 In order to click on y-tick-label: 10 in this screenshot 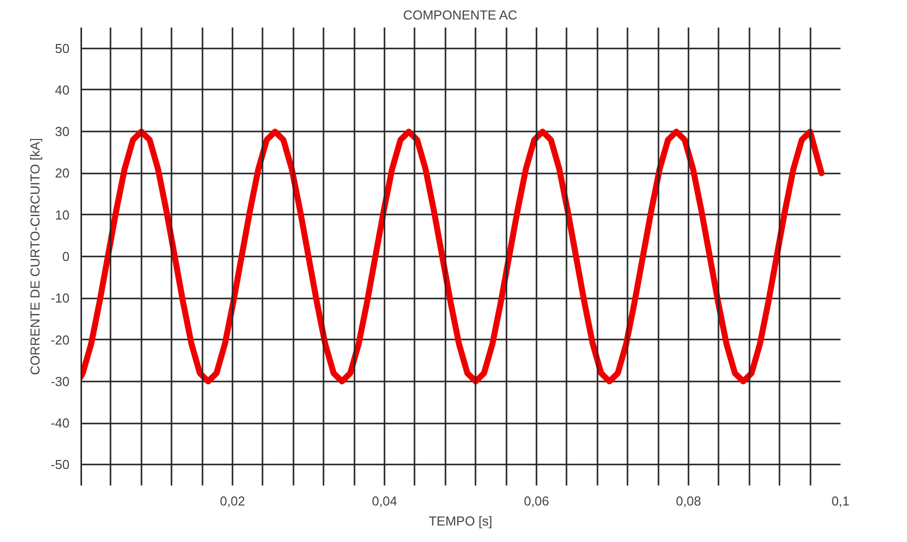, I will do `click(62, 214)`.